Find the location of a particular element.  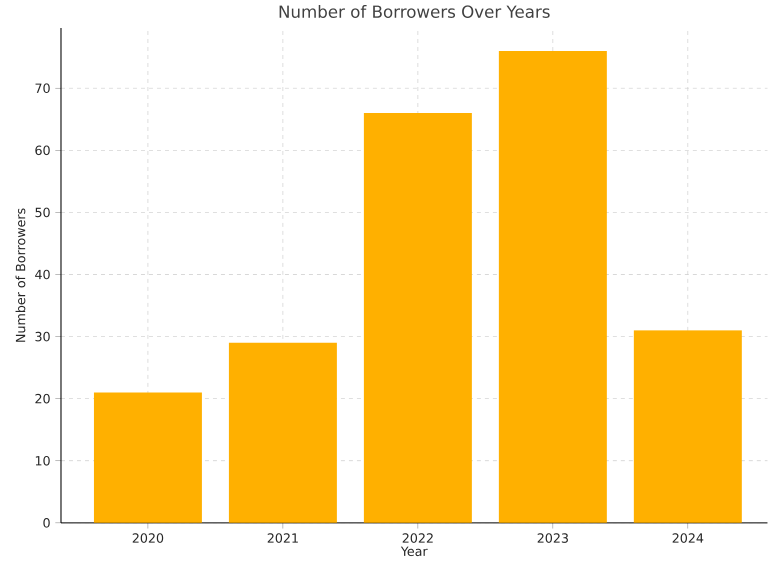

x-tick-label: 2023 is located at coordinates (553, 538).